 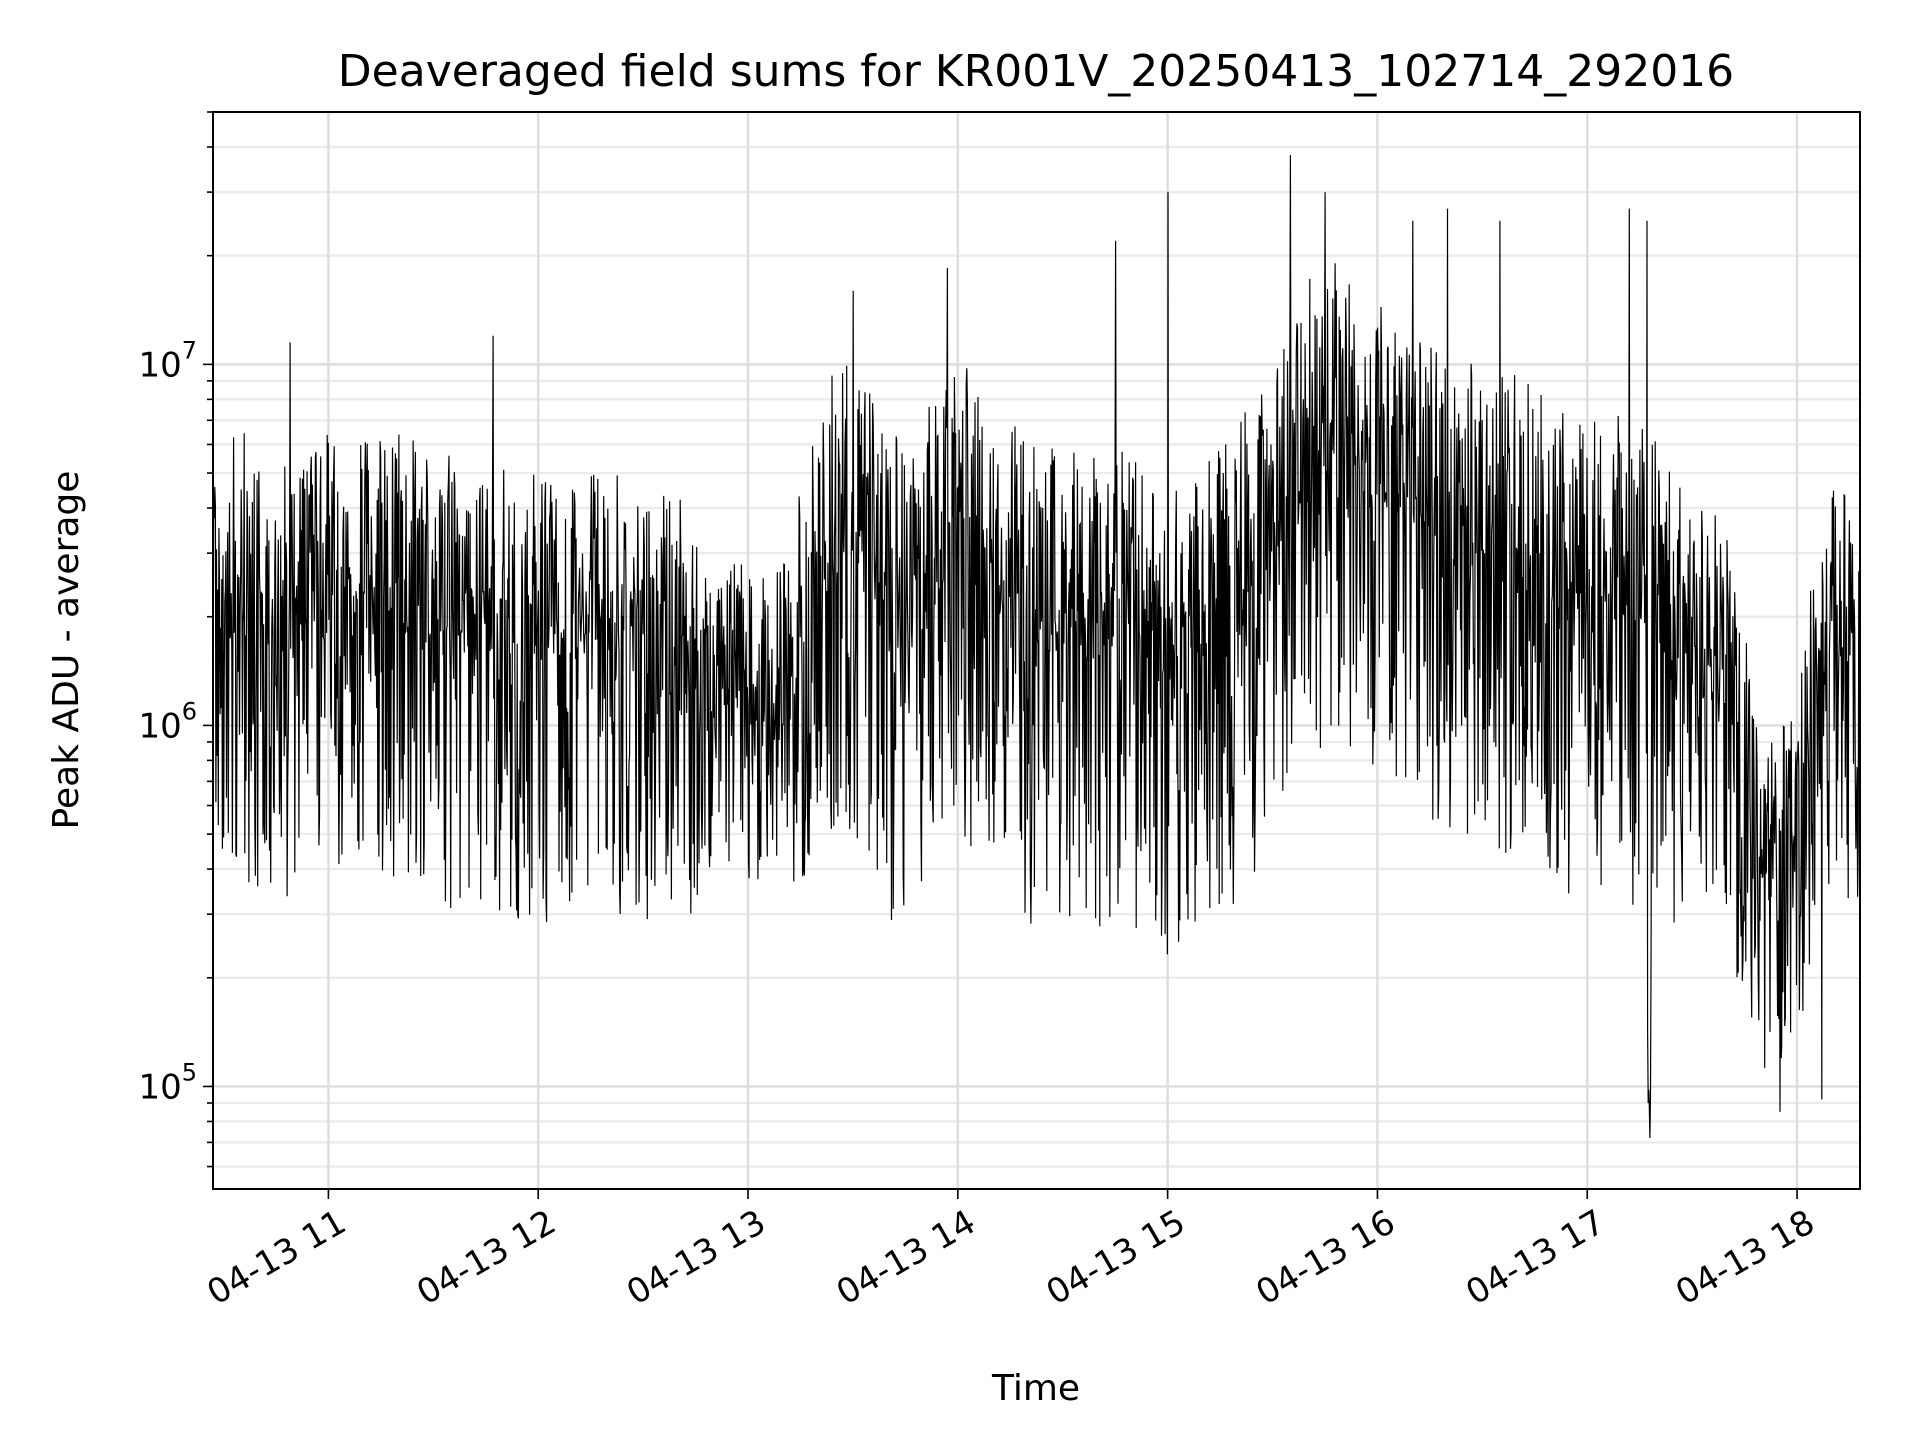 What do you see at coordinates (167, 1082) in the screenshot?
I see `y-tick-label: 10⁵` at bounding box center [167, 1082].